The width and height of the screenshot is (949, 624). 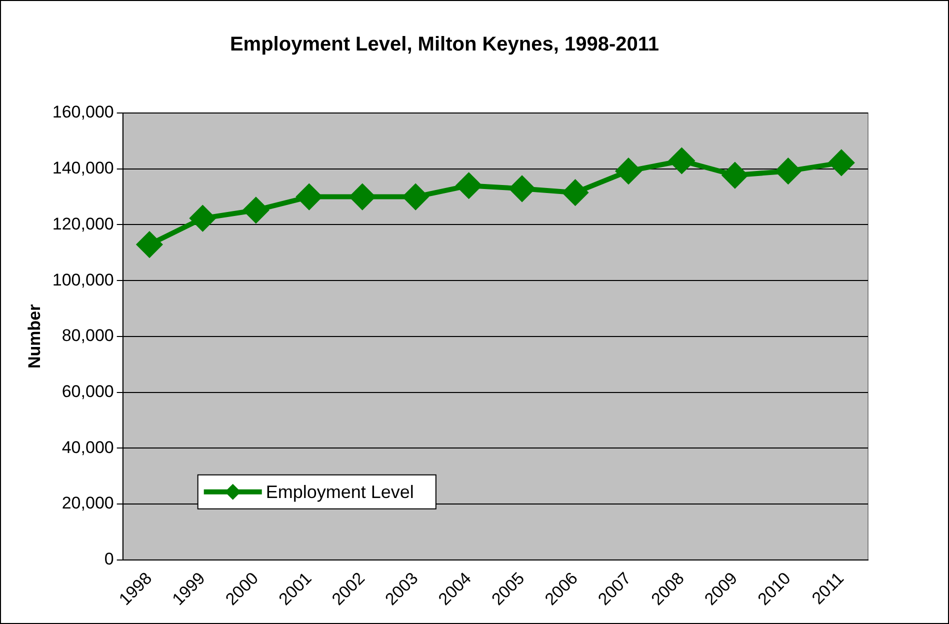 What do you see at coordinates (88, 336) in the screenshot?
I see `y-tick-label: 80,000` at bounding box center [88, 336].